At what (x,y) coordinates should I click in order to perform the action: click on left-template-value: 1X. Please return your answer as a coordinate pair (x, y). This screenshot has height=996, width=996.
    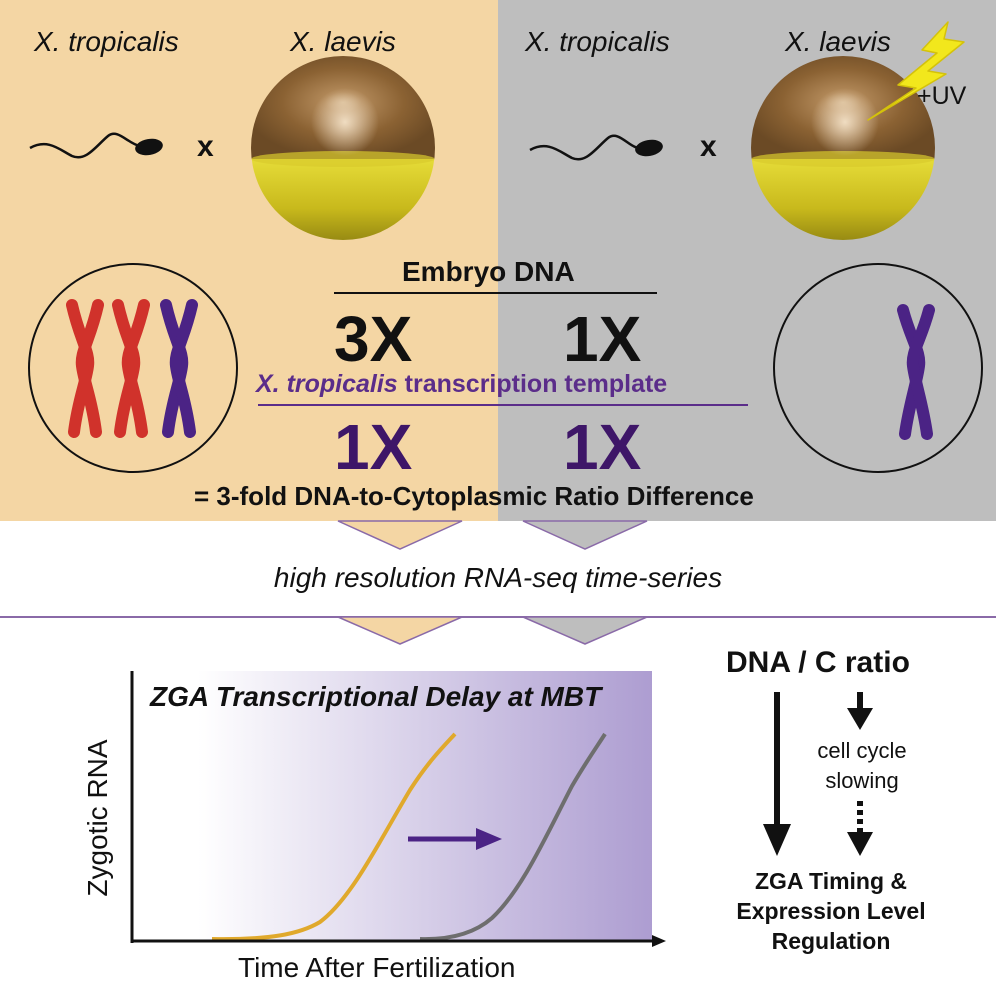
    Looking at the image, I should click on (373, 447).